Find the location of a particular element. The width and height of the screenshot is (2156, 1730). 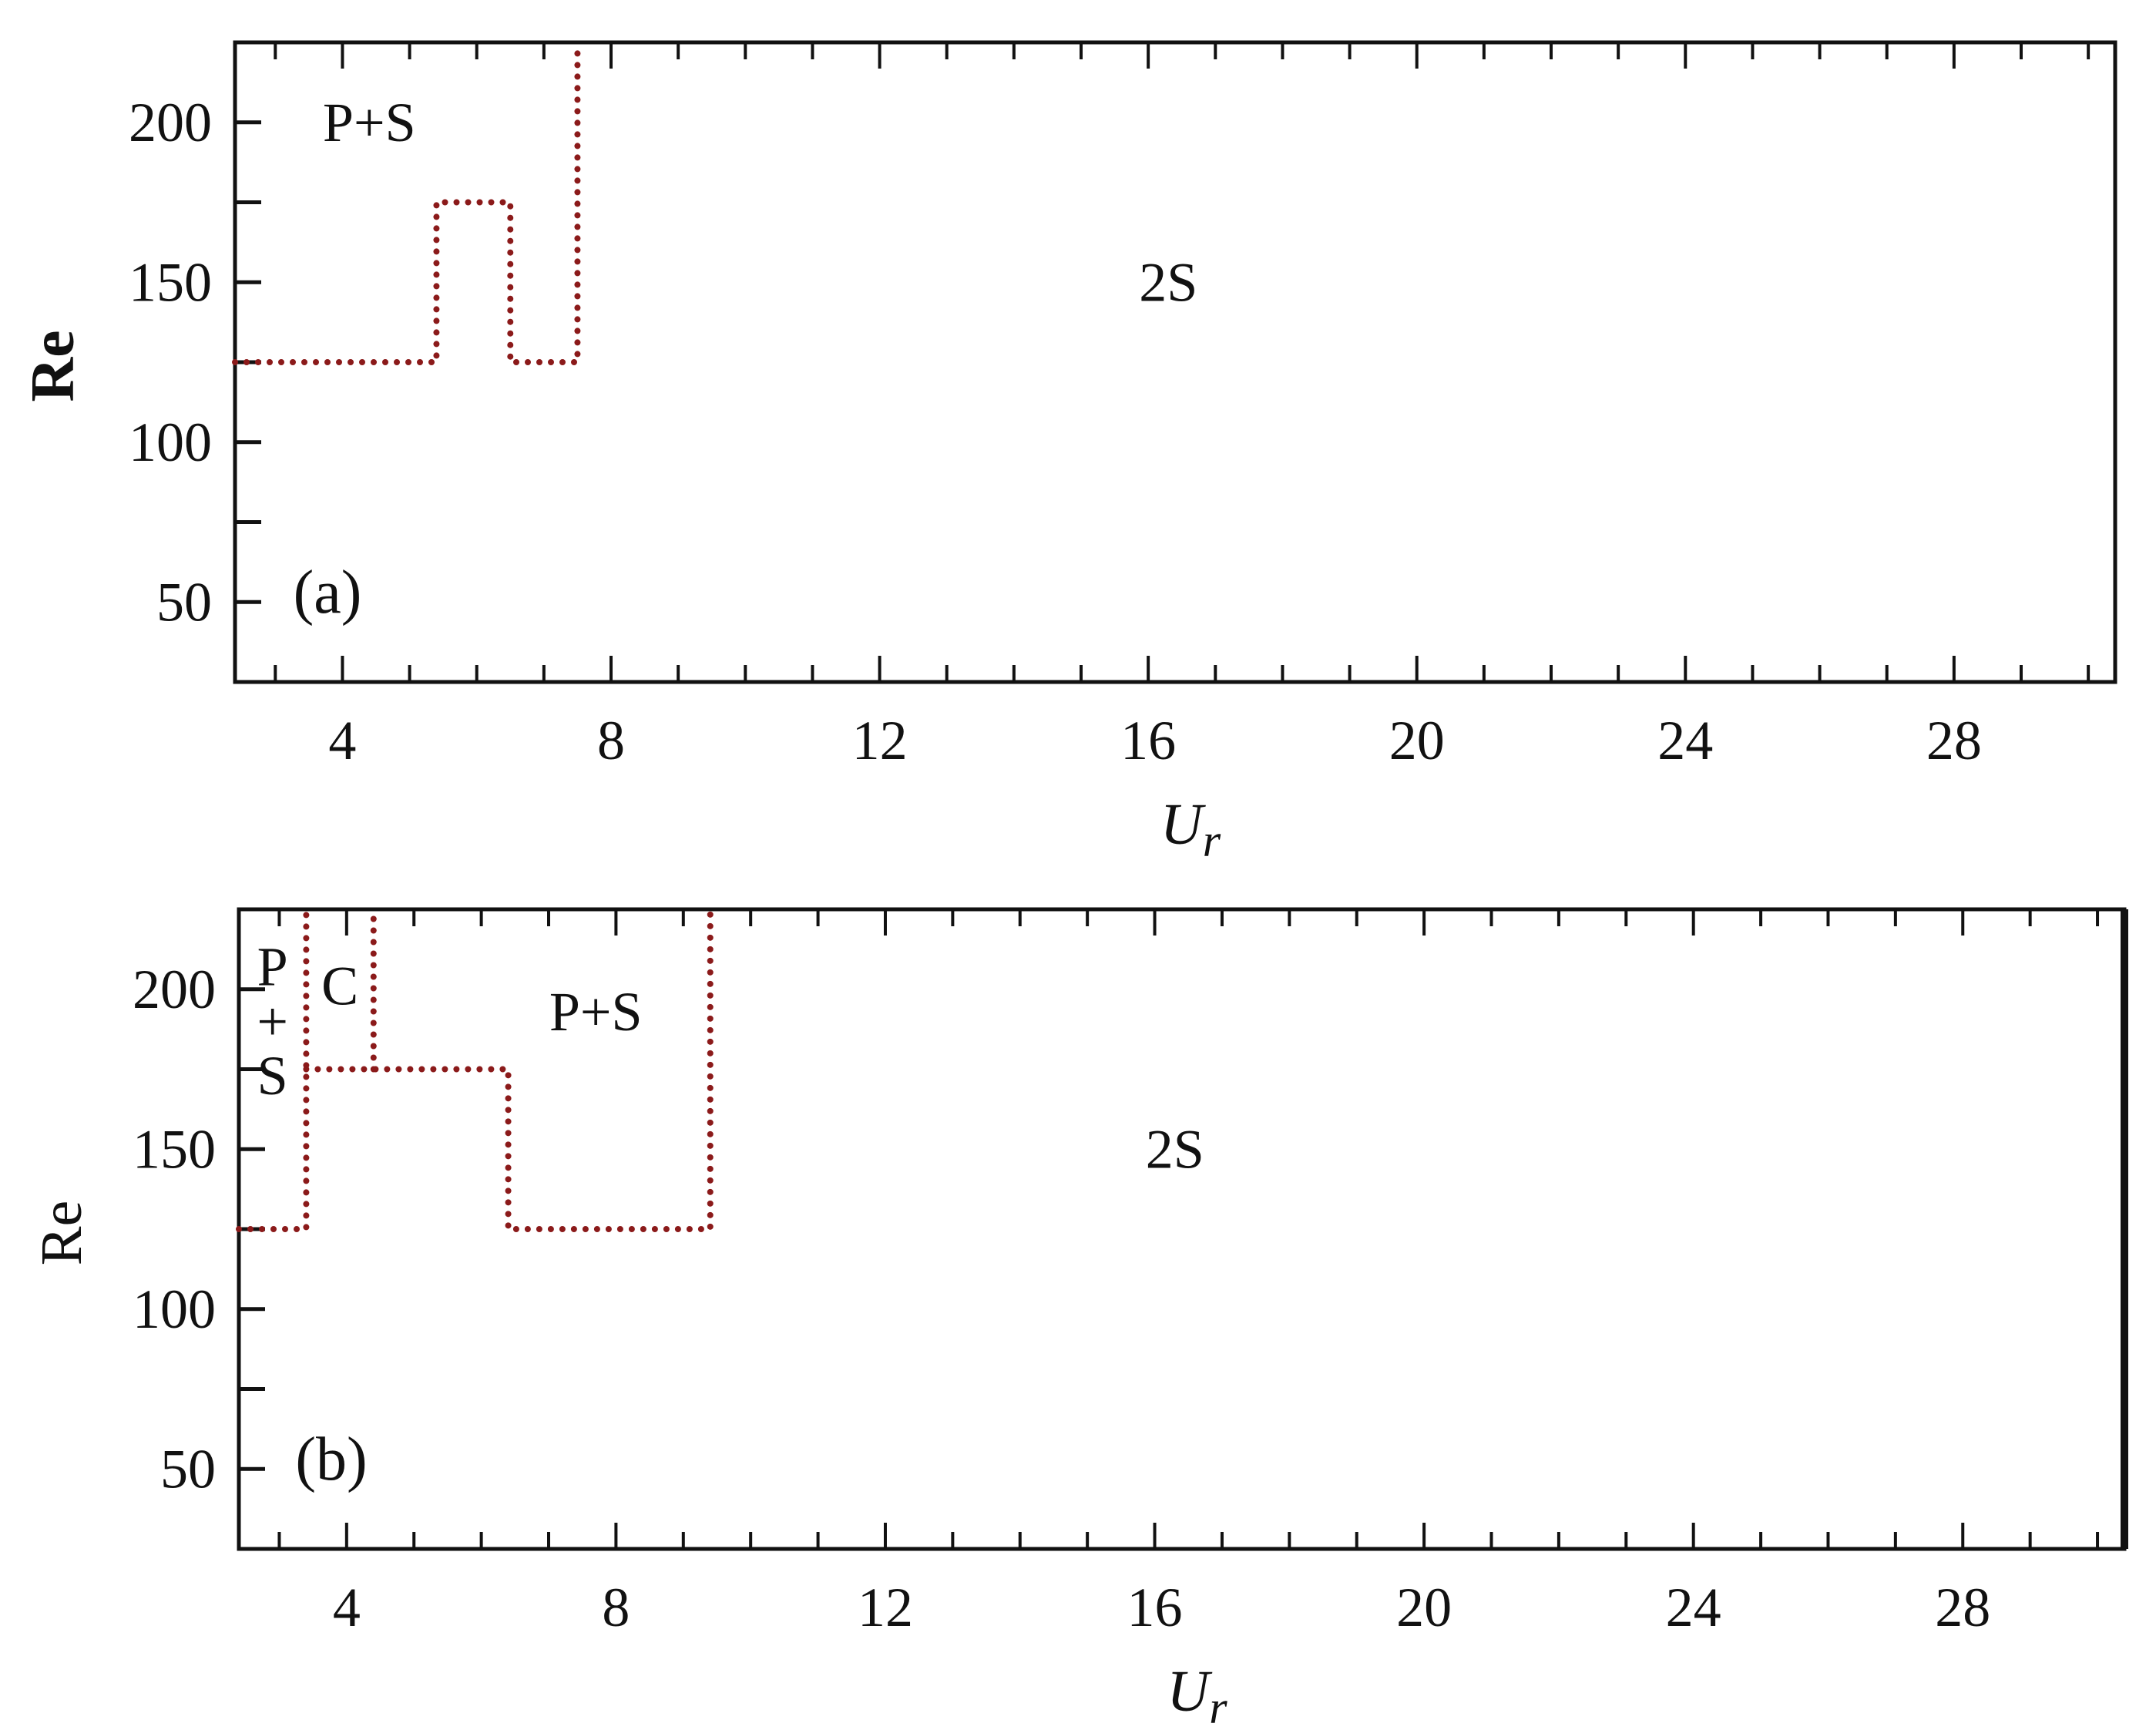

region-label: P is located at coordinates (272, 967).